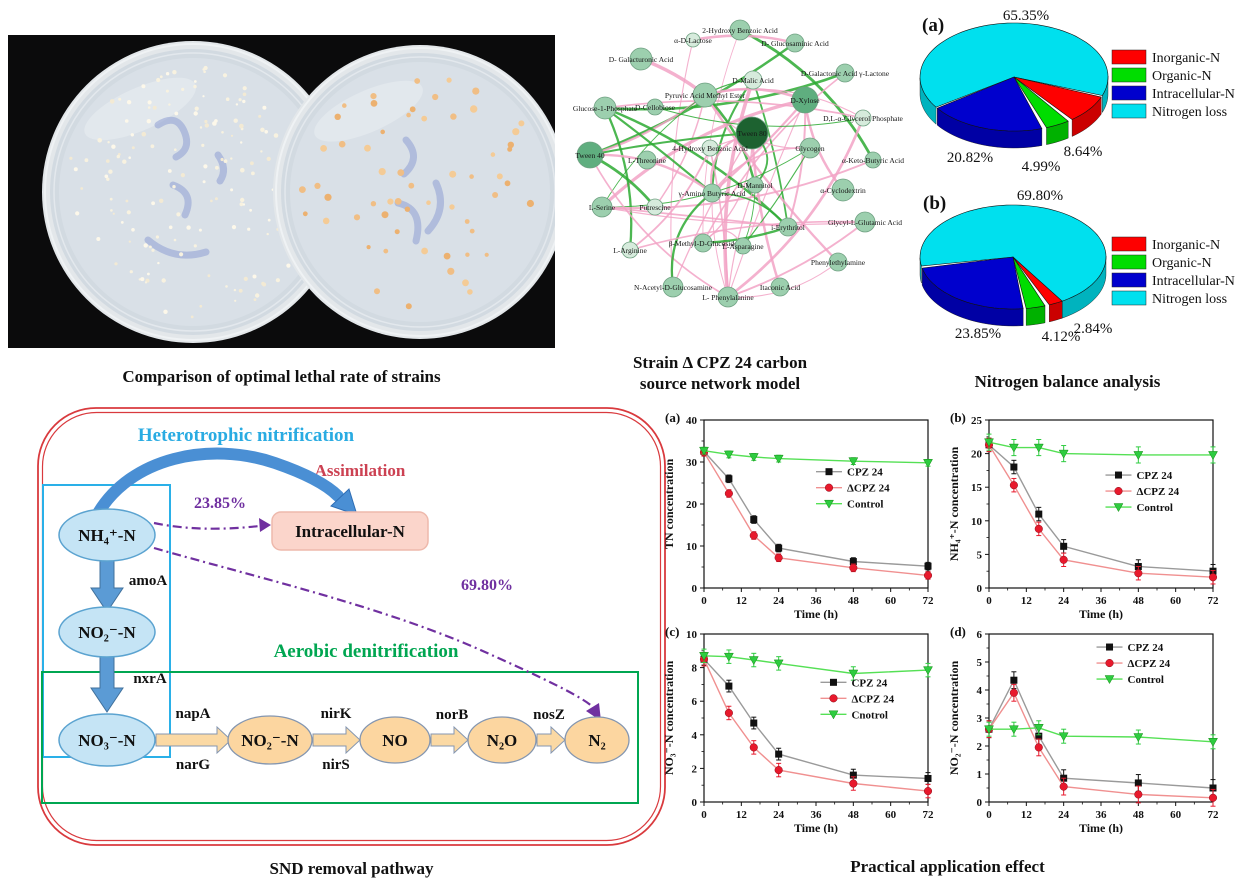 The width and height of the screenshot is (1235, 886). Describe the element at coordinates (692, 463) in the screenshot. I see `y-tick-label: 30` at that location.